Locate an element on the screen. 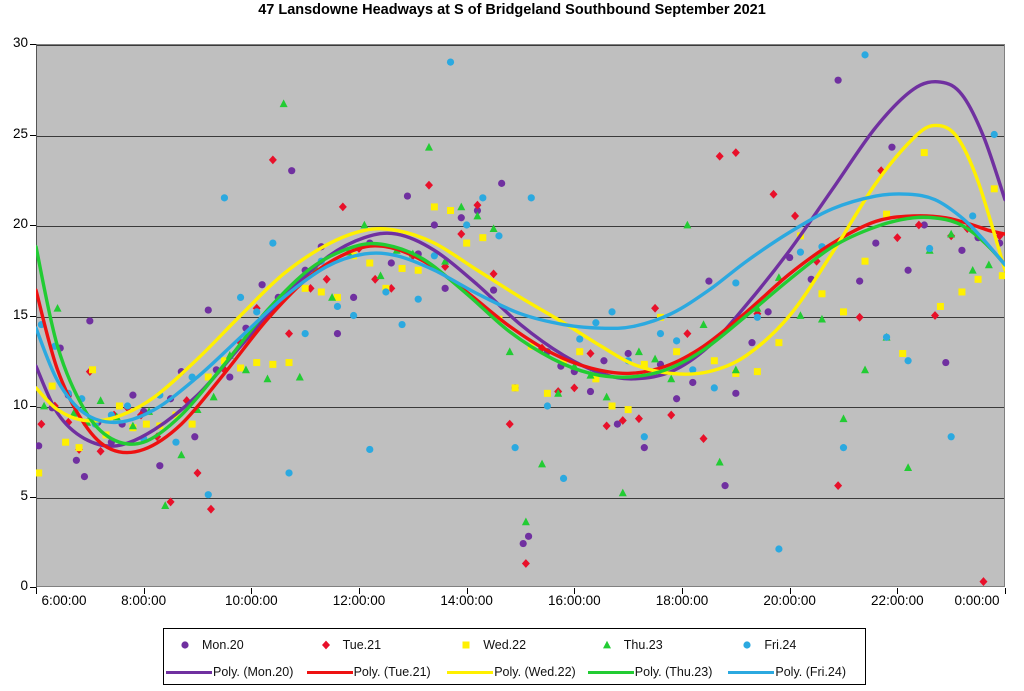 This screenshot has height=691, width=1024. legend-marker-thu23: Thu.23 is located at coordinates (656, 645).